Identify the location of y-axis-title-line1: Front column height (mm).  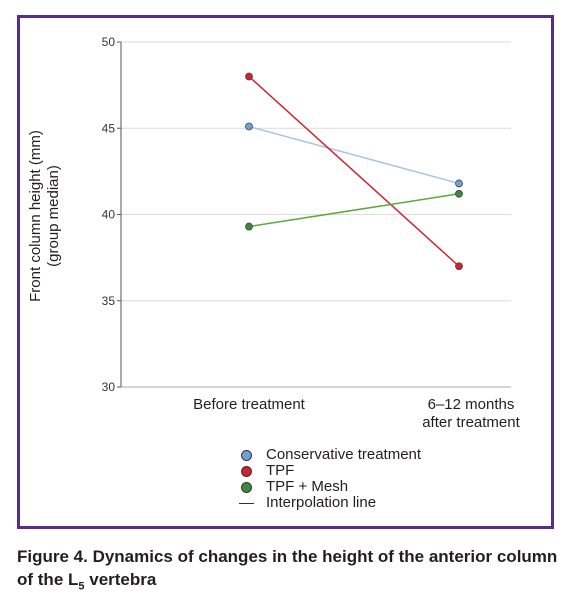
(35, 216).